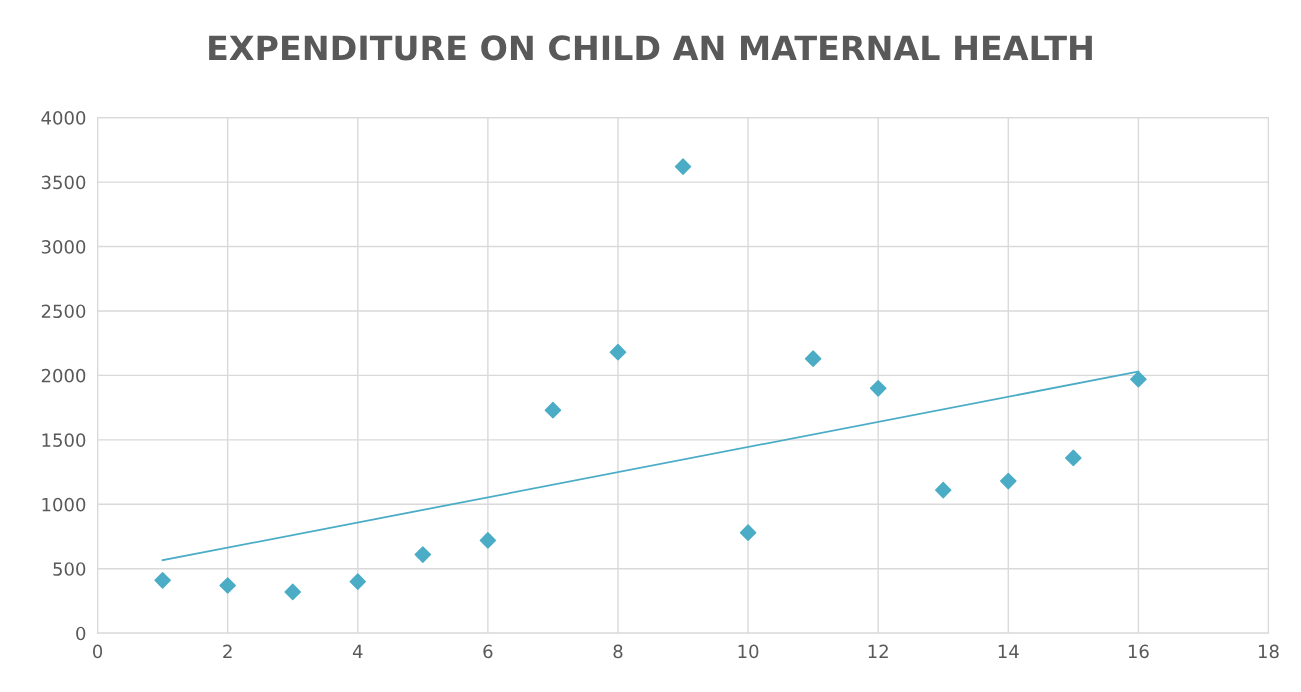 The image size is (1301, 692). I want to click on x-tick-label: 4, so click(357, 651).